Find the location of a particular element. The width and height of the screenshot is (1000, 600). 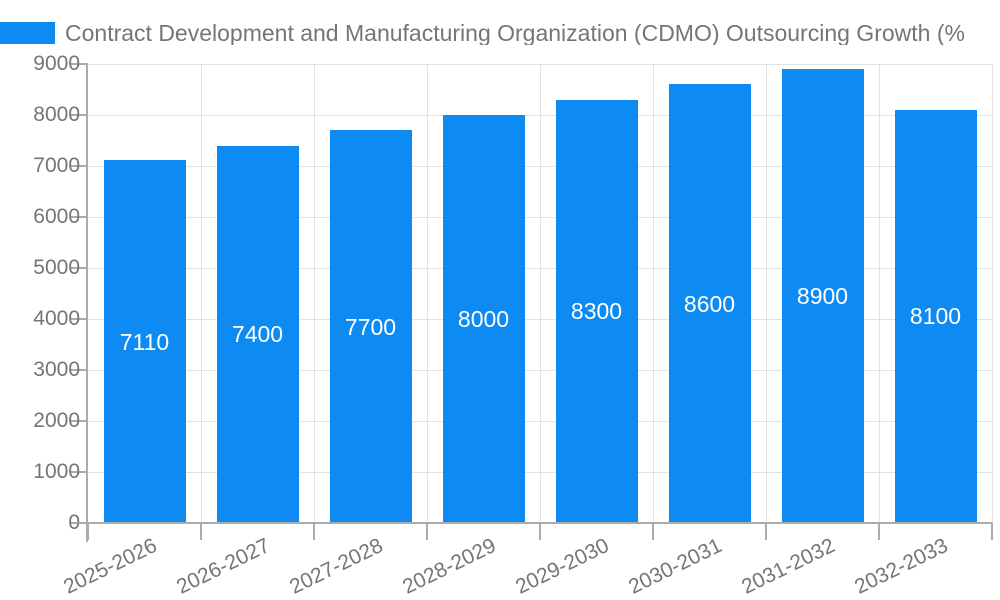

y-axis-tick-label: 8000 is located at coordinates (56, 114).